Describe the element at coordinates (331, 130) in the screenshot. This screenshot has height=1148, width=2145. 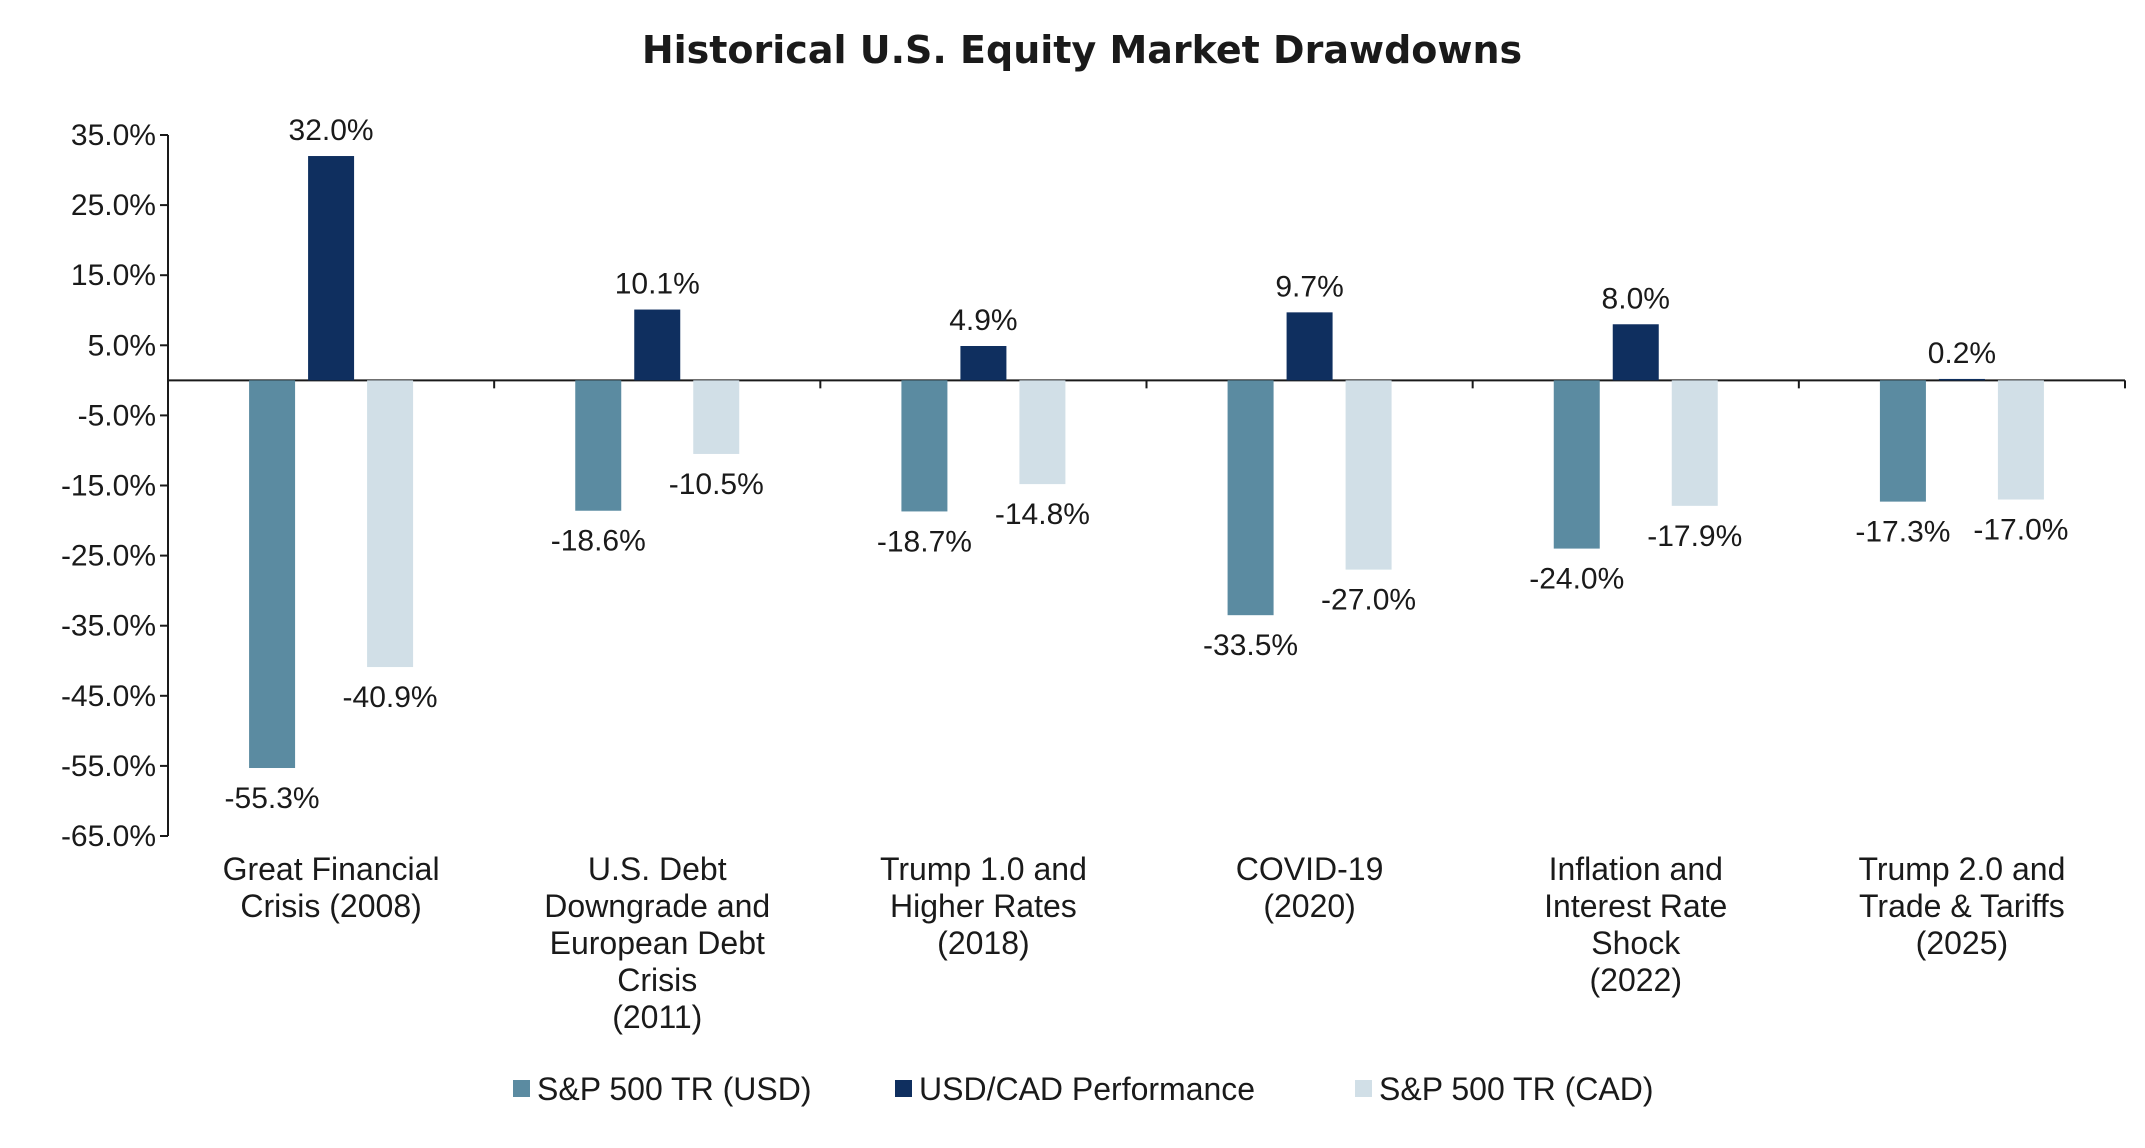
I see `data-label: 32.0%` at that location.